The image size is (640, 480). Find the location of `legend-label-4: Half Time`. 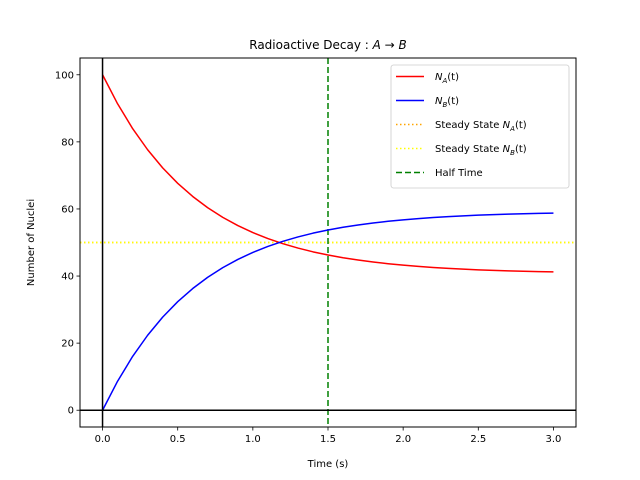

legend-label-4: Half Time is located at coordinates (459, 173).